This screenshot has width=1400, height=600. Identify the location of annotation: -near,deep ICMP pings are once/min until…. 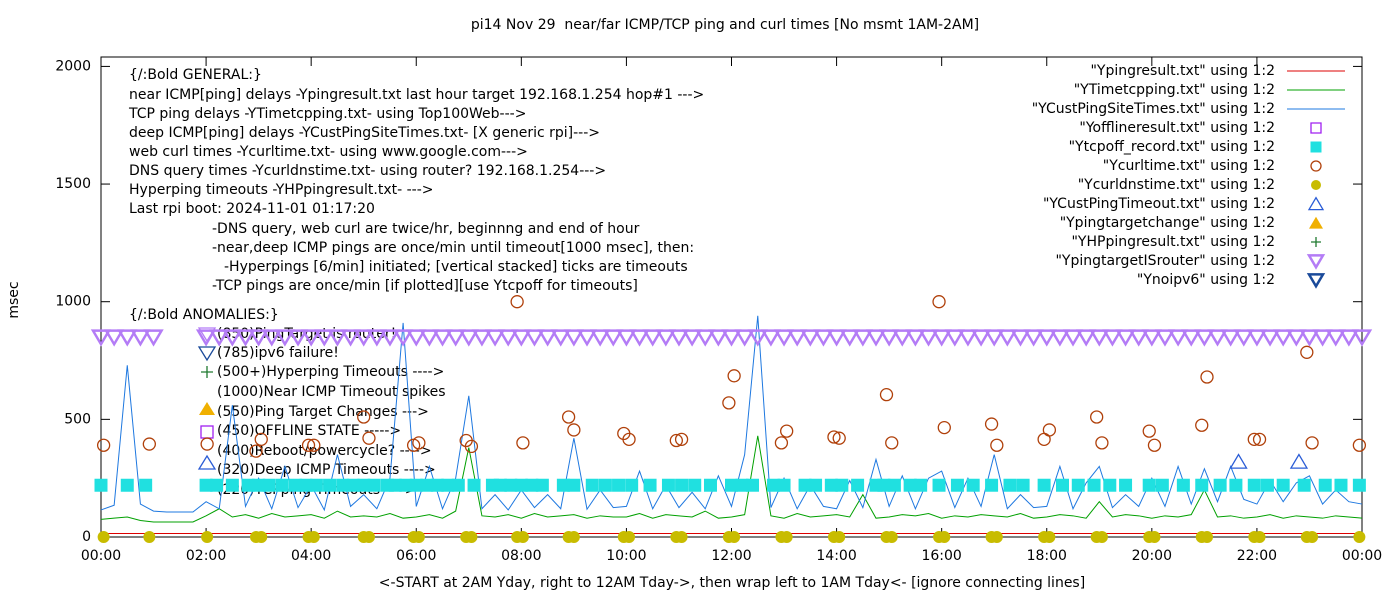
(453, 248).